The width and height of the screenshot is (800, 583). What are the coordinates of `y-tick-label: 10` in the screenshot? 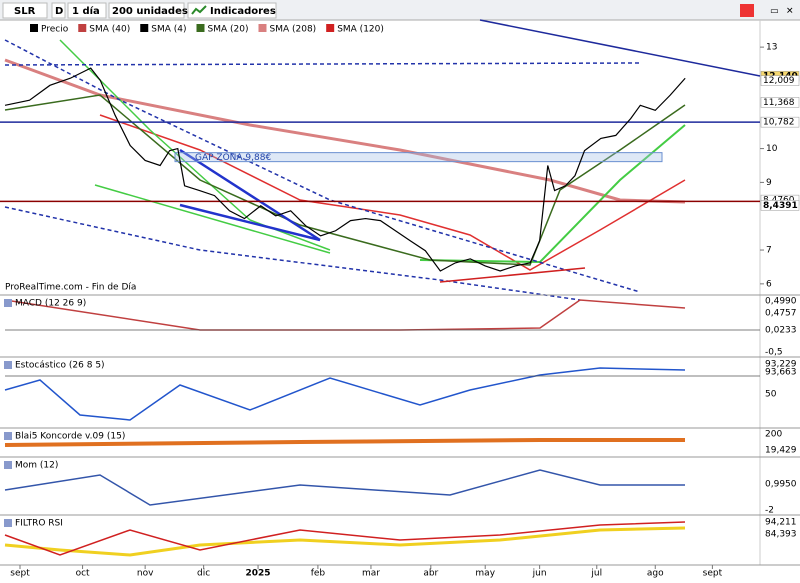 It's located at (772, 149).